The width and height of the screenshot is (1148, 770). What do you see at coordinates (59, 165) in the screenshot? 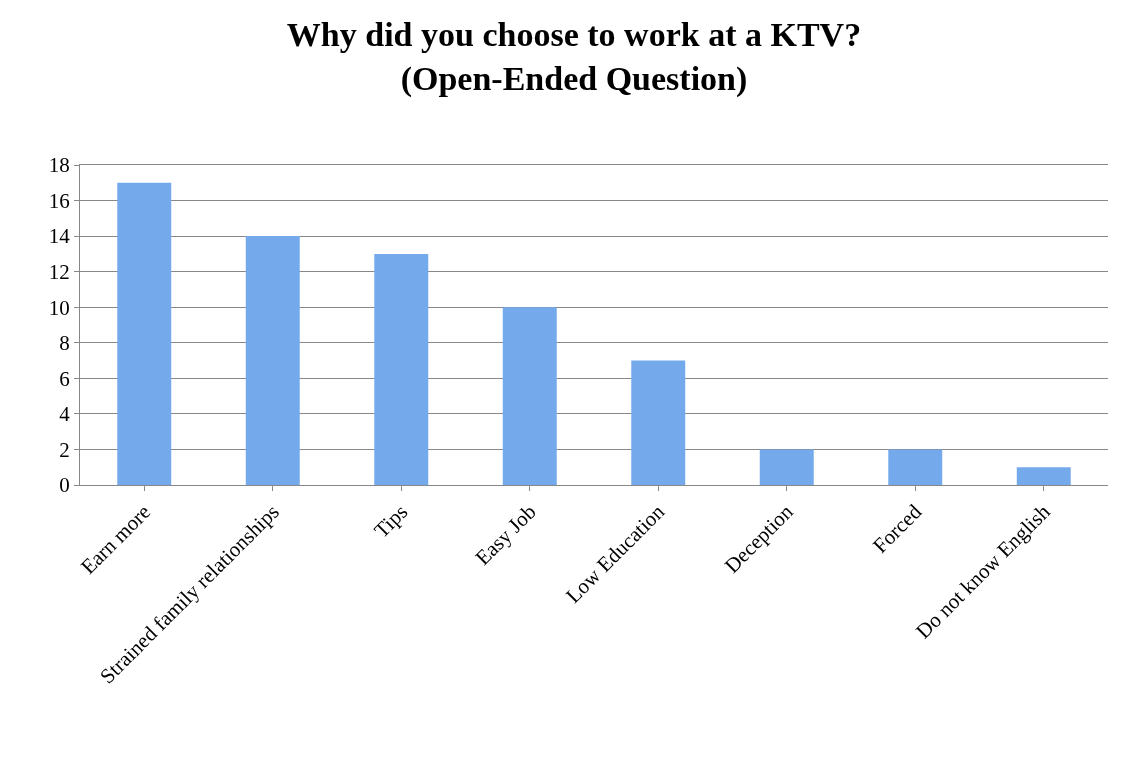
I see `y-tick-label: 18` at bounding box center [59, 165].